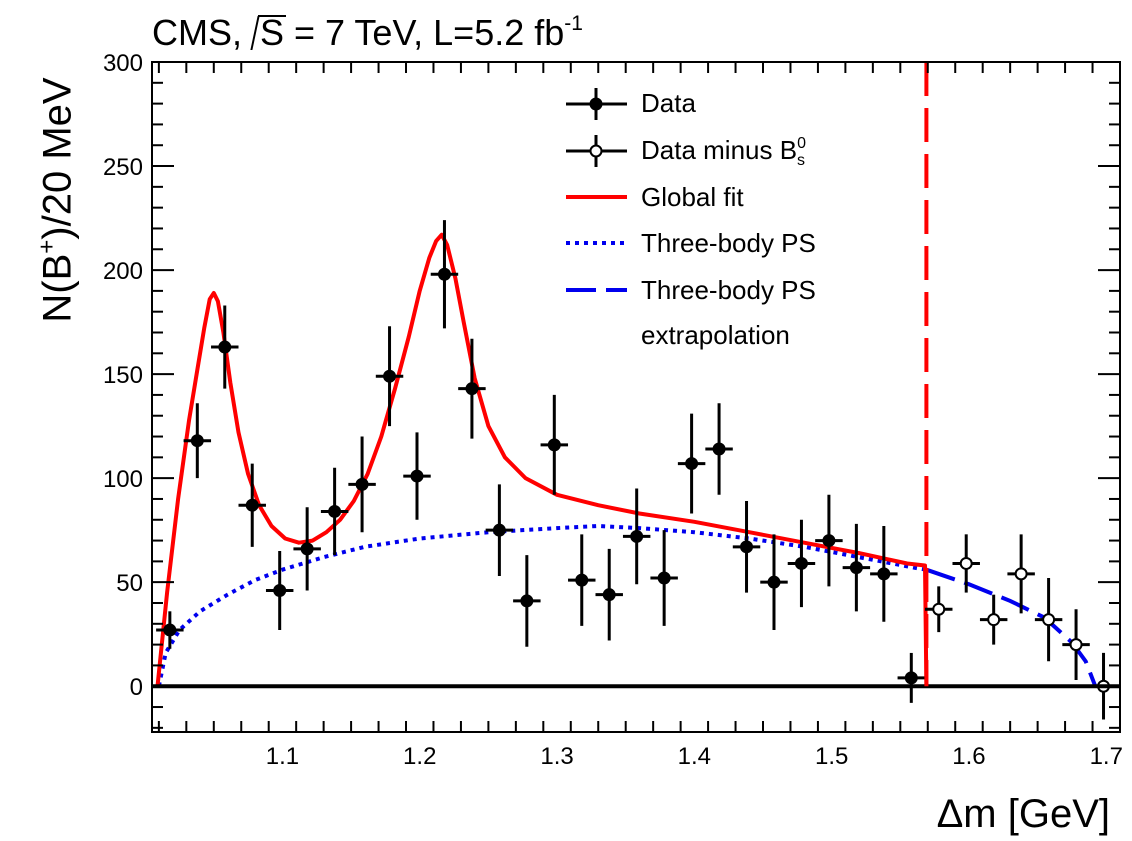  What do you see at coordinates (692, 197) in the screenshot?
I see `legend-label-global-fit: Global fit` at bounding box center [692, 197].